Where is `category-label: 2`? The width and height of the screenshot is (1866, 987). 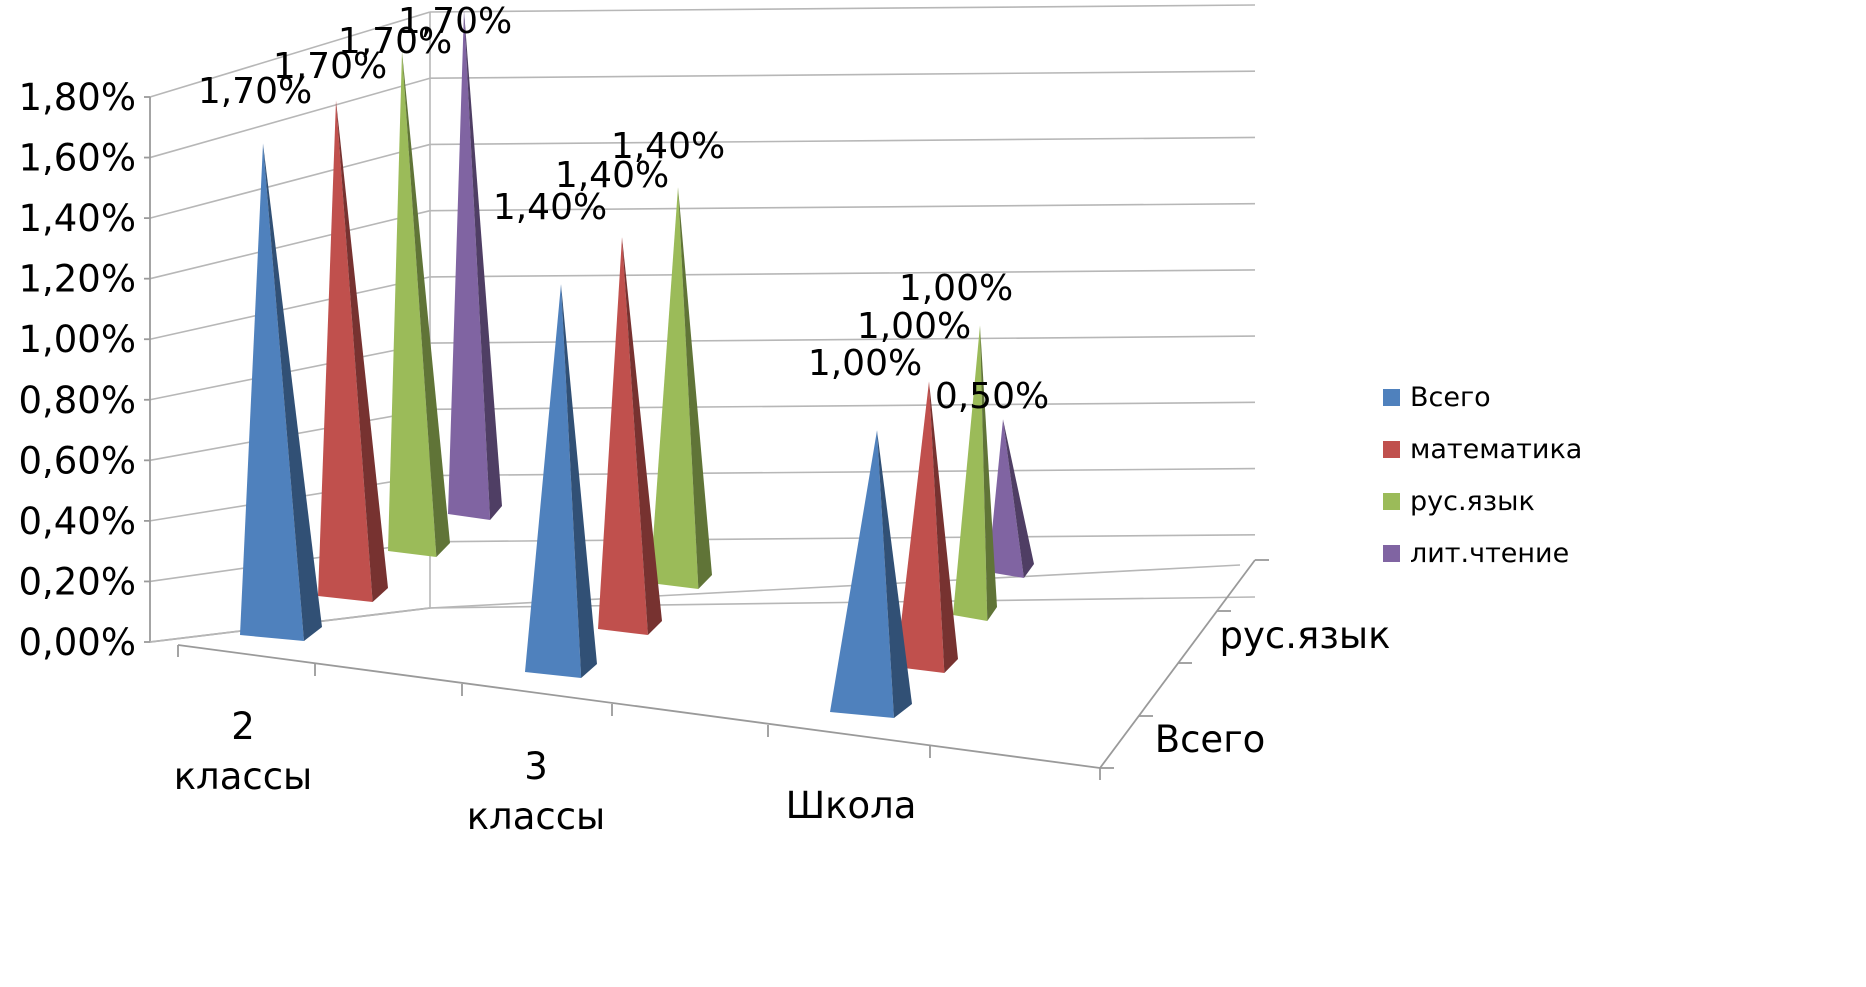 category-label: 2 is located at coordinates (243, 726).